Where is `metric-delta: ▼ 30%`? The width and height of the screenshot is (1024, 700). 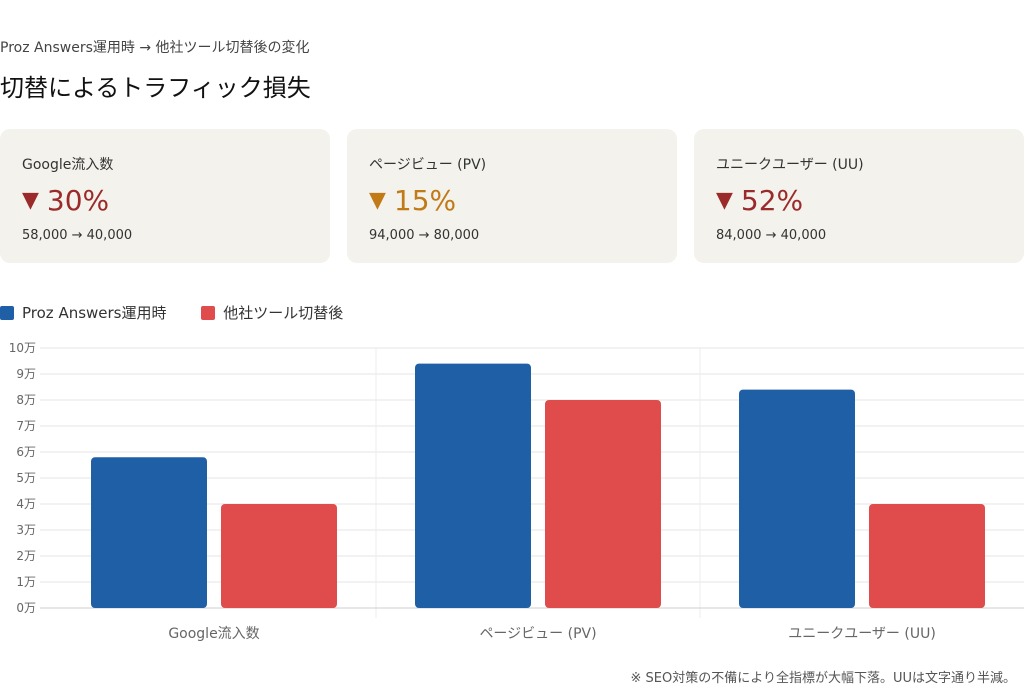
metric-delta: ▼ 30% is located at coordinates (65, 200).